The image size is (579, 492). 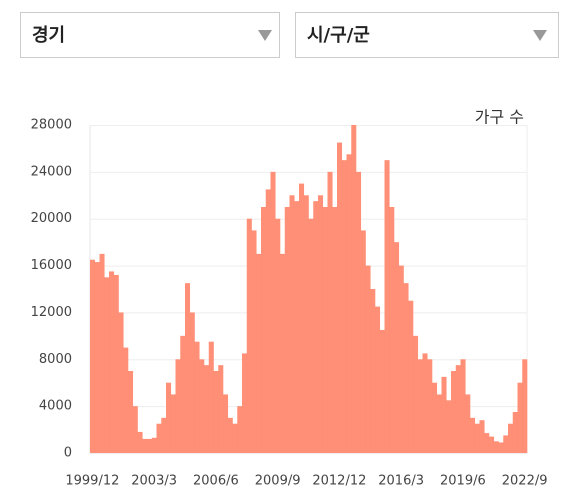 What do you see at coordinates (51, 218) in the screenshot?
I see `y-tick-label: 20000` at bounding box center [51, 218].